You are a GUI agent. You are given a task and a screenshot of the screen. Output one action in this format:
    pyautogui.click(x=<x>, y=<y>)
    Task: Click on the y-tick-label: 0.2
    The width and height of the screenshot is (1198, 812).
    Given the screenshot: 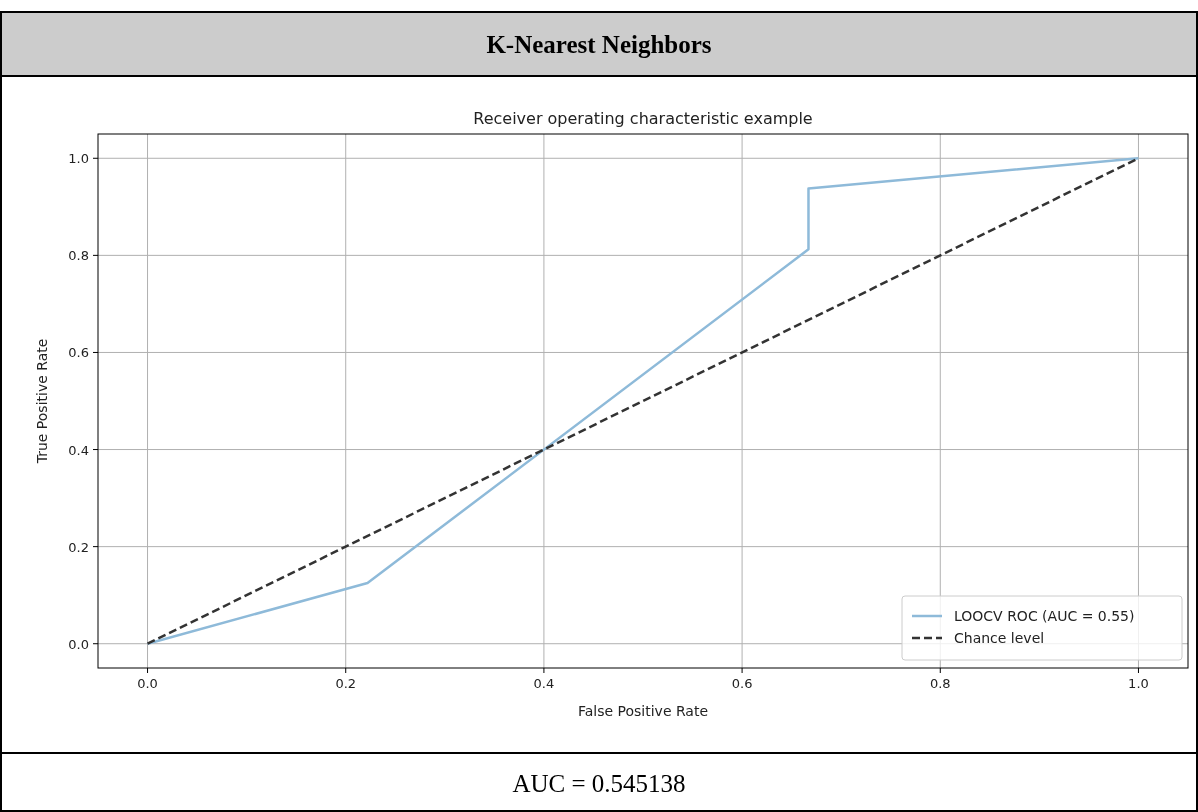 What is the action you would take?
    pyautogui.click(x=78, y=547)
    